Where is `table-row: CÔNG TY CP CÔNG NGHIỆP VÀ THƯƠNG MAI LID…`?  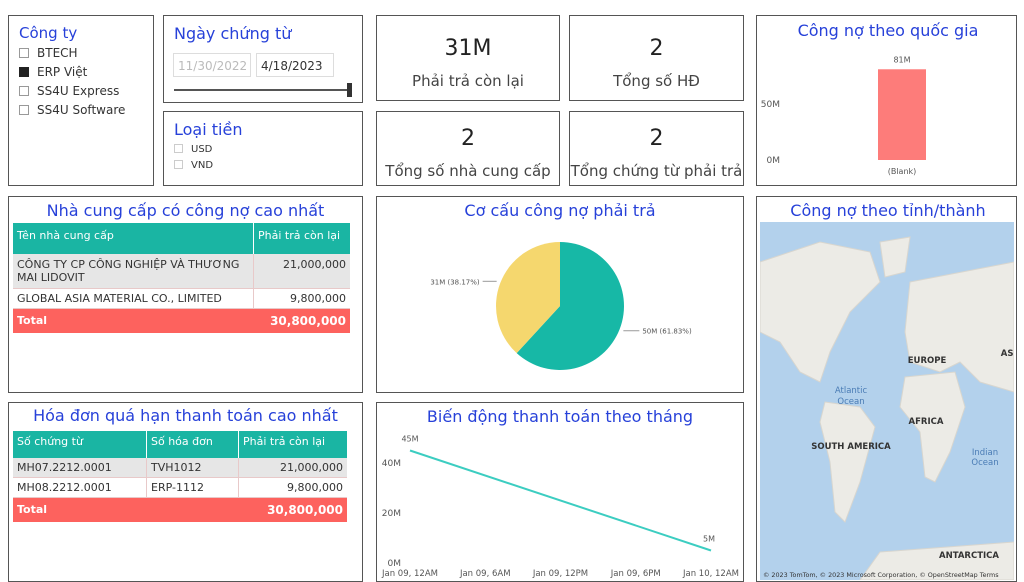 table-row: CÔNG TY CP CÔNG NGHIỆP VÀ THƯƠNG MAI LID… is located at coordinates (181, 271).